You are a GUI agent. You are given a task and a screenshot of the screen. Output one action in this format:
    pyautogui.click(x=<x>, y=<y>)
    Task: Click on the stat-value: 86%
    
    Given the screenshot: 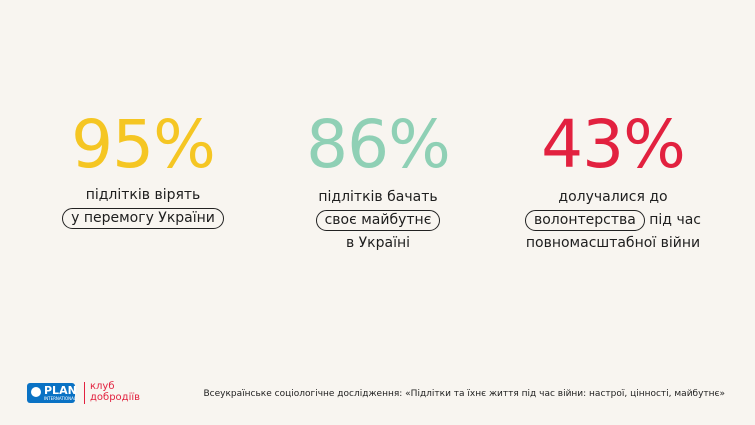 What is the action you would take?
    pyautogui.click(x=378, y=144)
    